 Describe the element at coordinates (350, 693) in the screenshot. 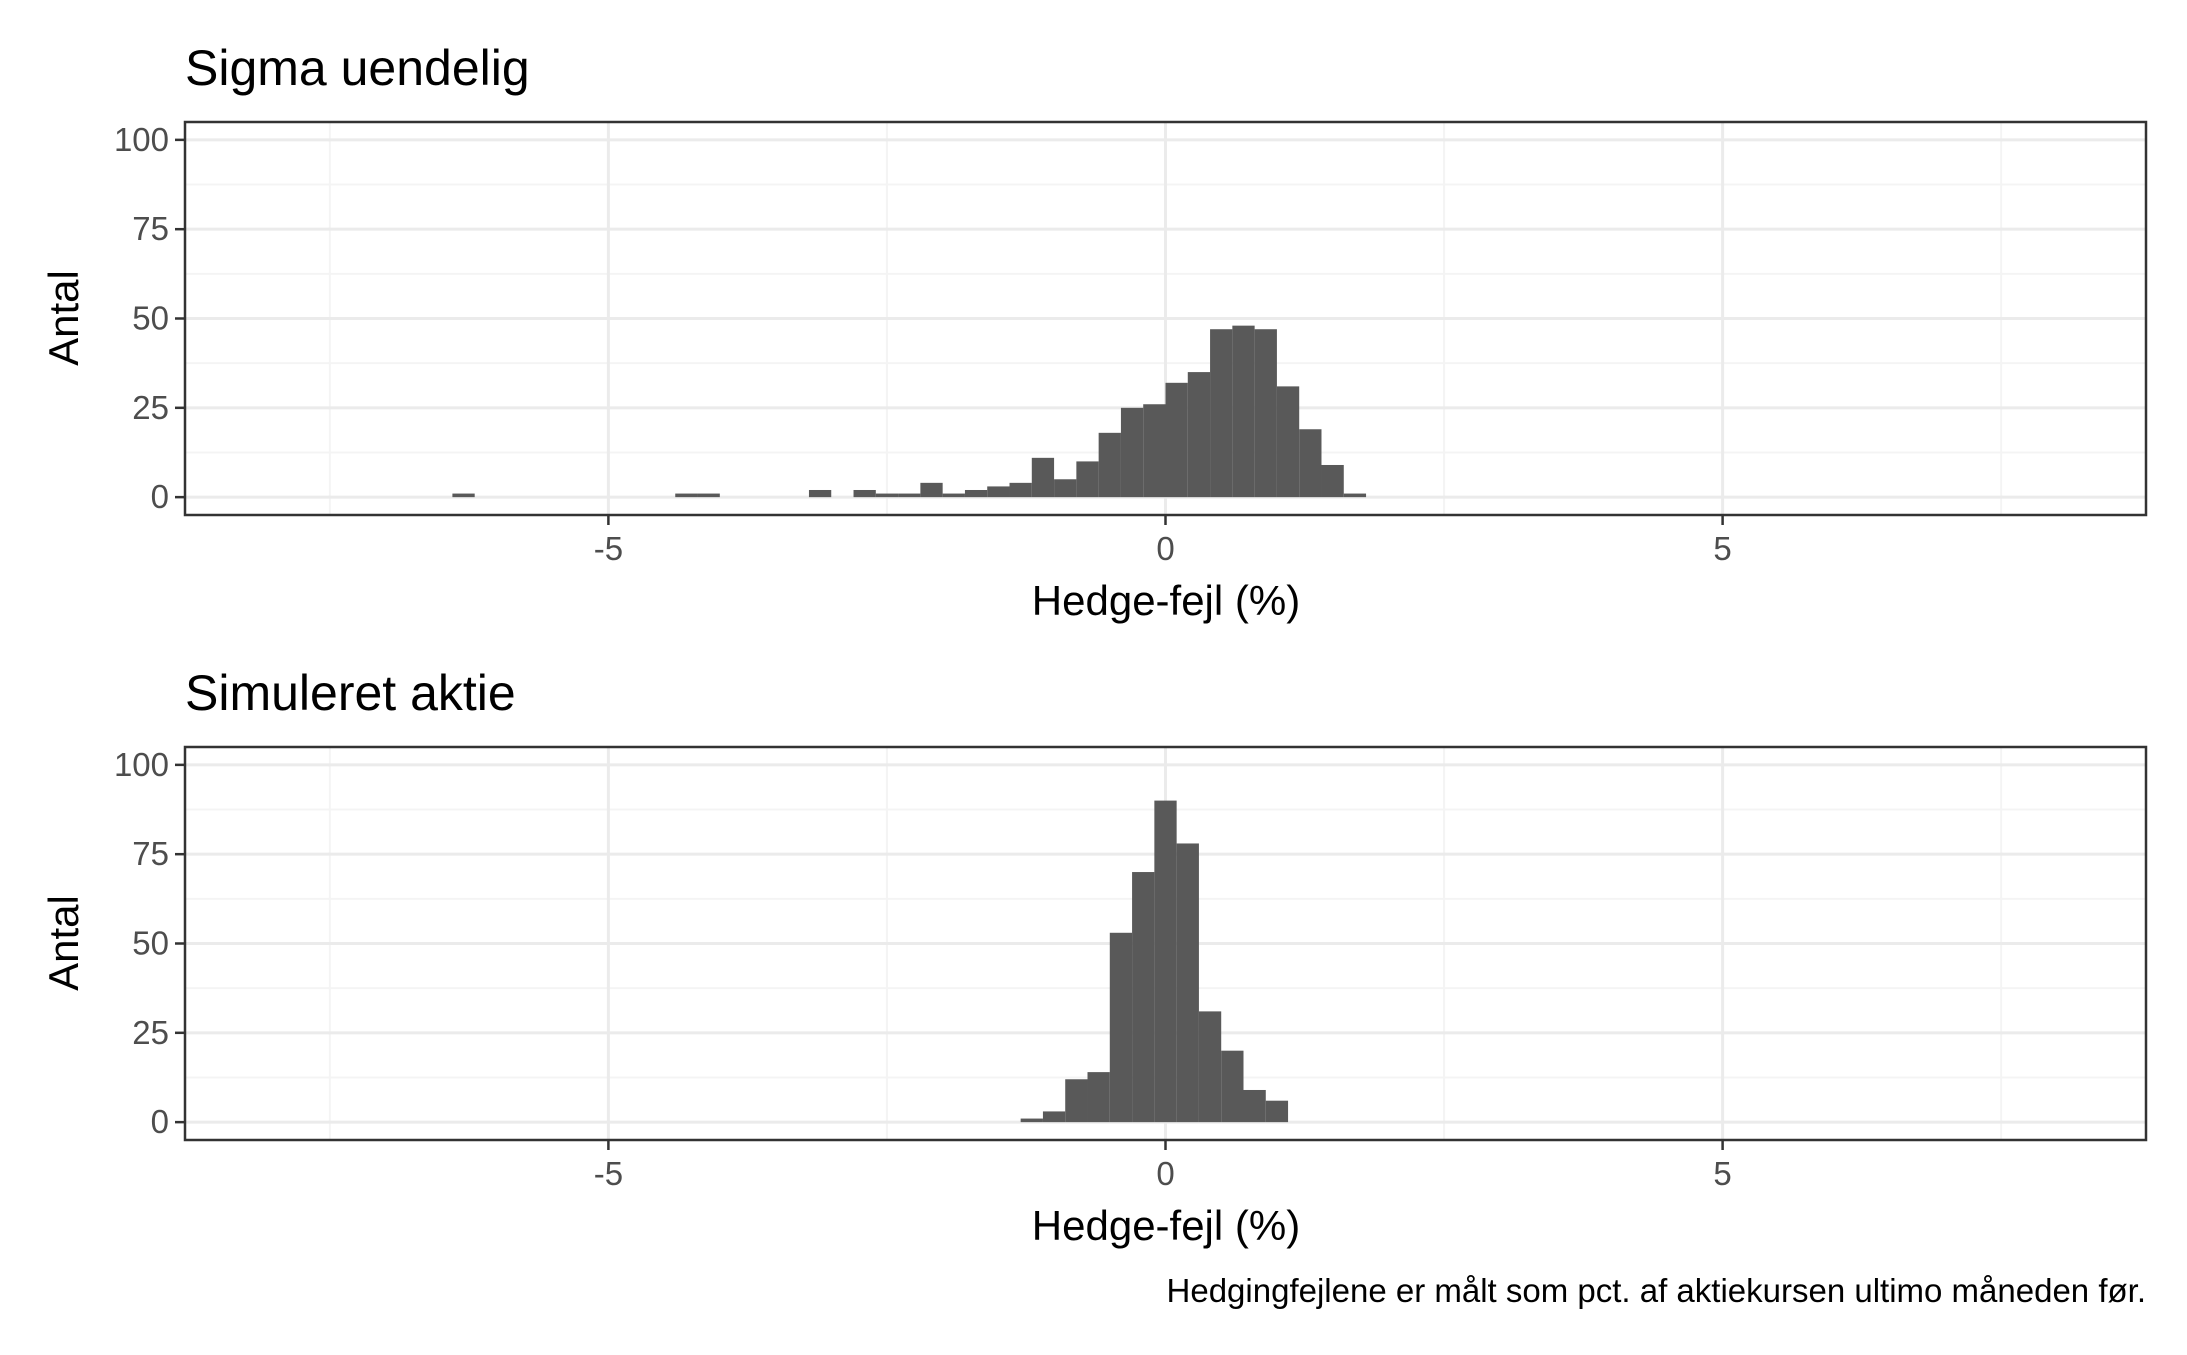

I see `panel-title: Simuleret aktie` at that location.